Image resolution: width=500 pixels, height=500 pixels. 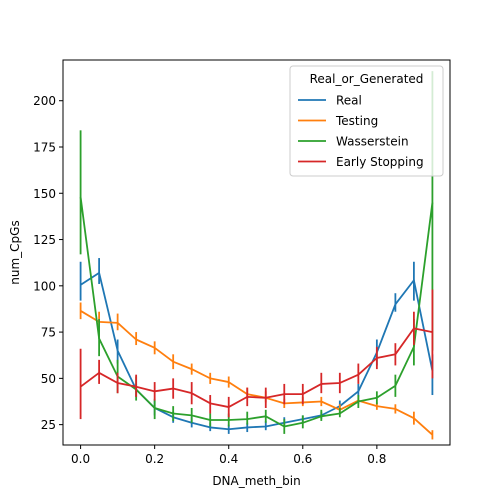 What do you see at coordinates (302, 459) in the screenshot?
I see `x-tick-label: 0.6` at bounding box center [302, 459].